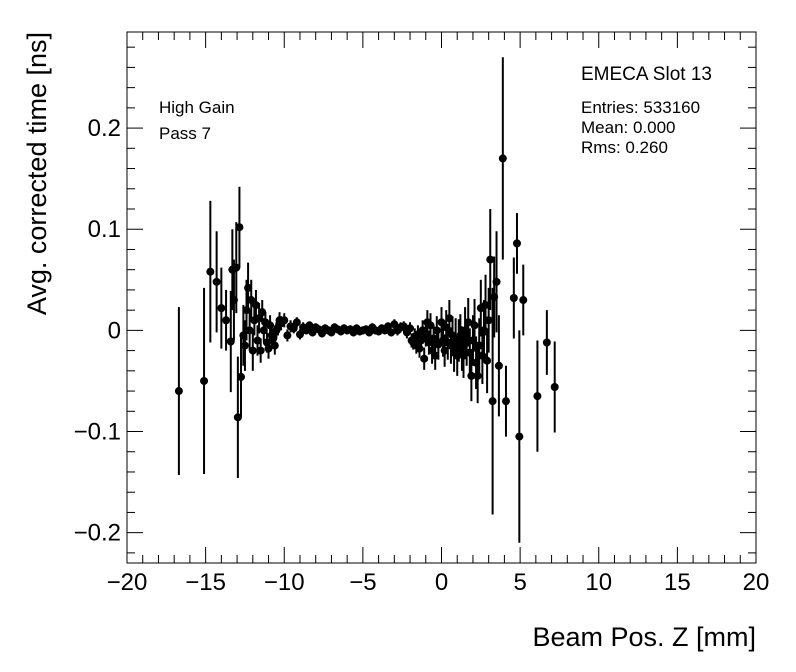  What do you see at coordinates (97, 432) in the screenshot?
I see `y-tick-label: −0.1` at bounding box center [97, 432].